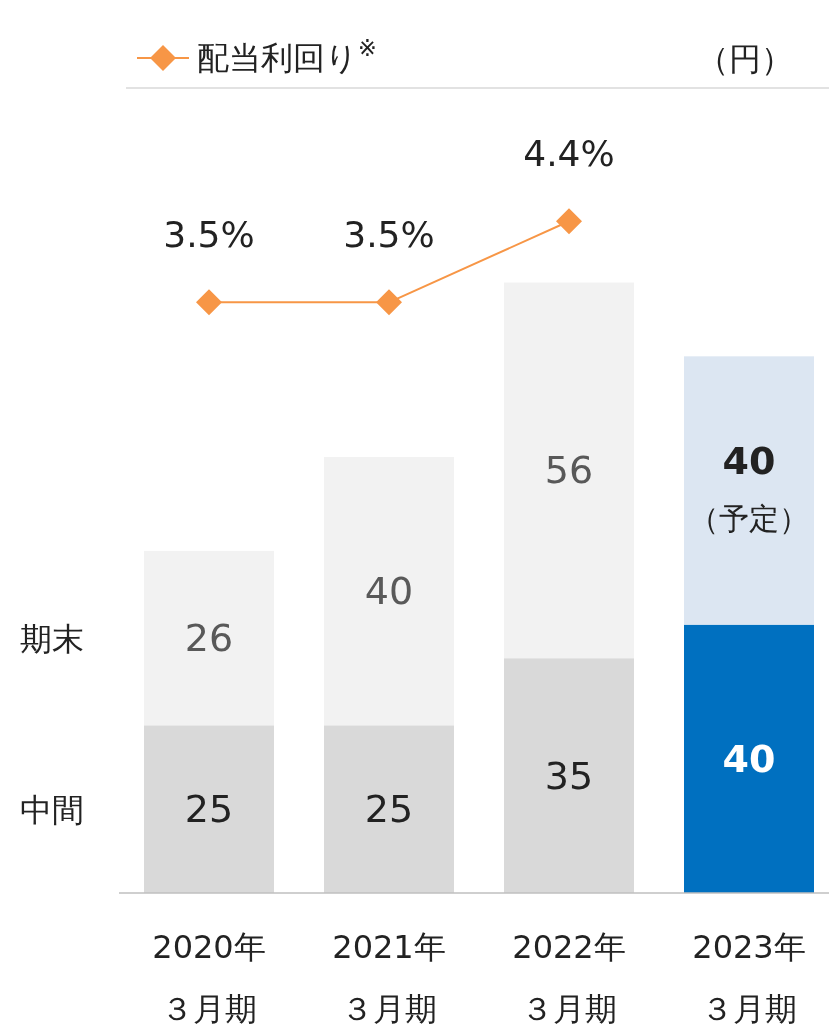 This screenshot has height=1030, width=829. I want to click on x-tick-label: 2021年３月期, so click(389, 978).